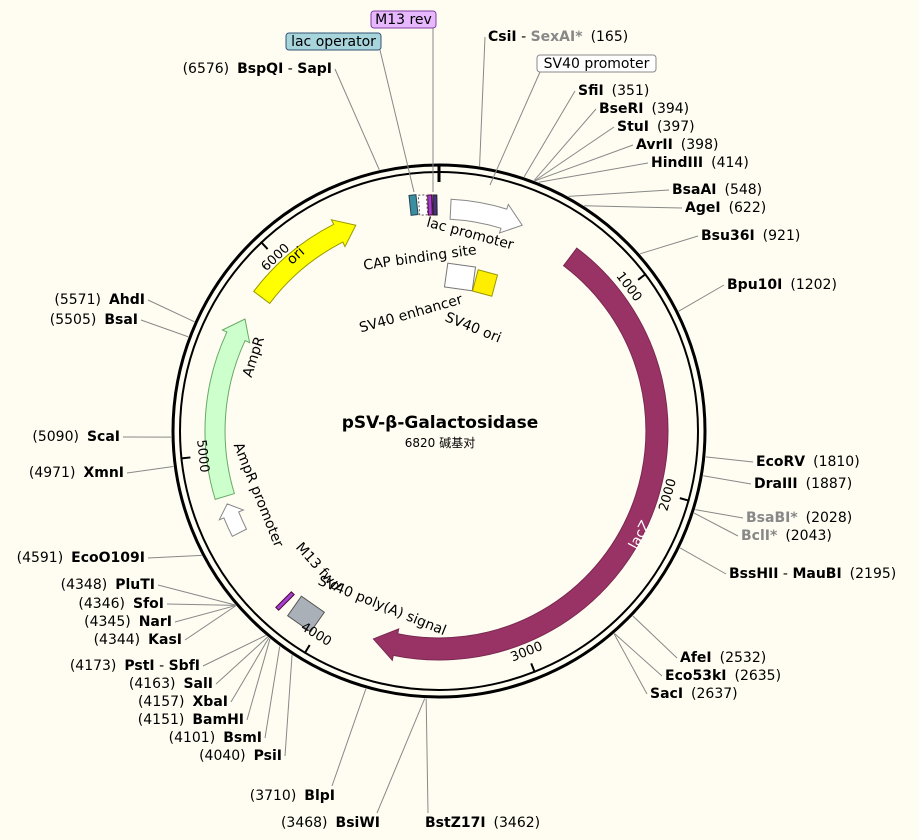  I want to click on enzyme-label: BsaBI* (2028), so click(799, 518).